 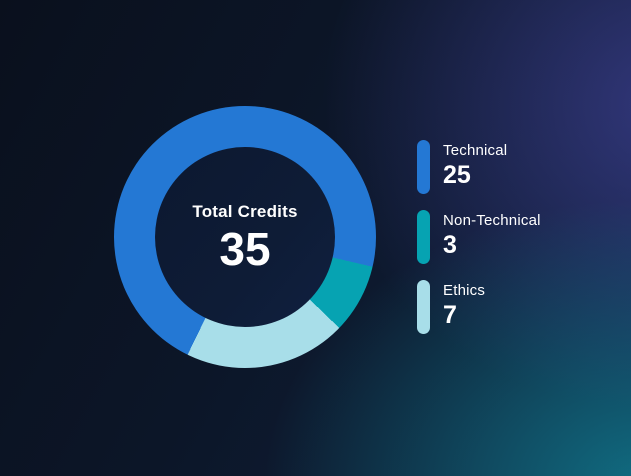 I want to click on legend-text: Technical 25, so click(x=475, y=167).